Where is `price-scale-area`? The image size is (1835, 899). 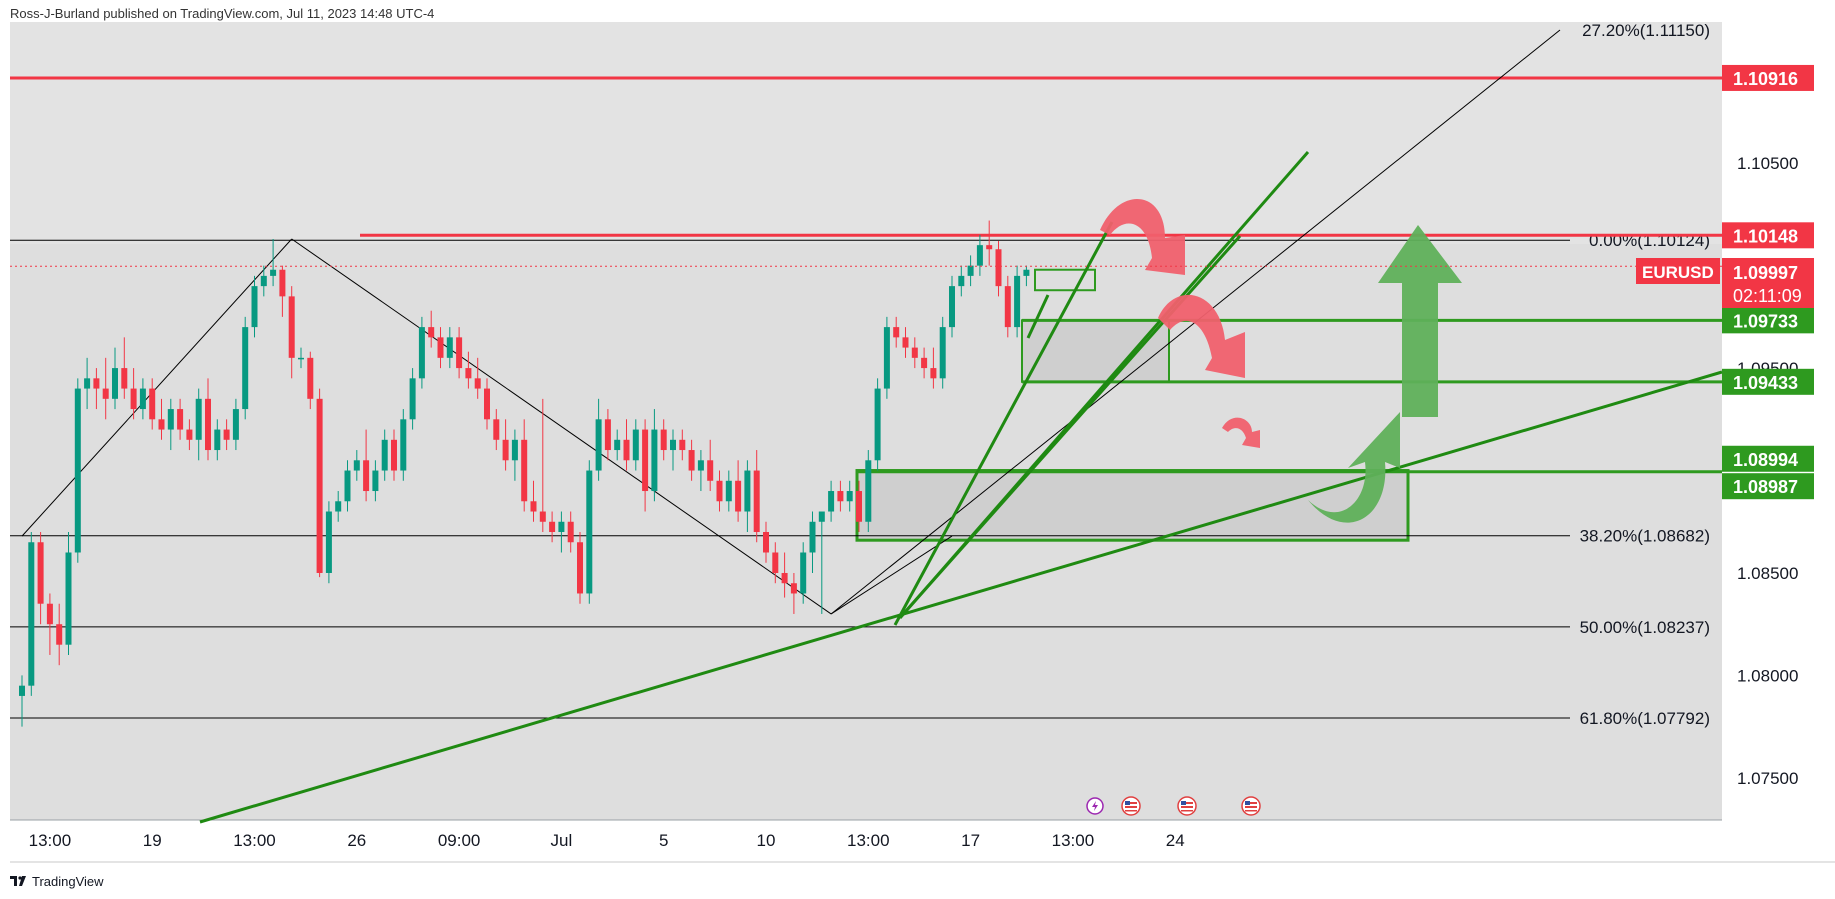
price-scale-area is located at coordinates (1778, 422).